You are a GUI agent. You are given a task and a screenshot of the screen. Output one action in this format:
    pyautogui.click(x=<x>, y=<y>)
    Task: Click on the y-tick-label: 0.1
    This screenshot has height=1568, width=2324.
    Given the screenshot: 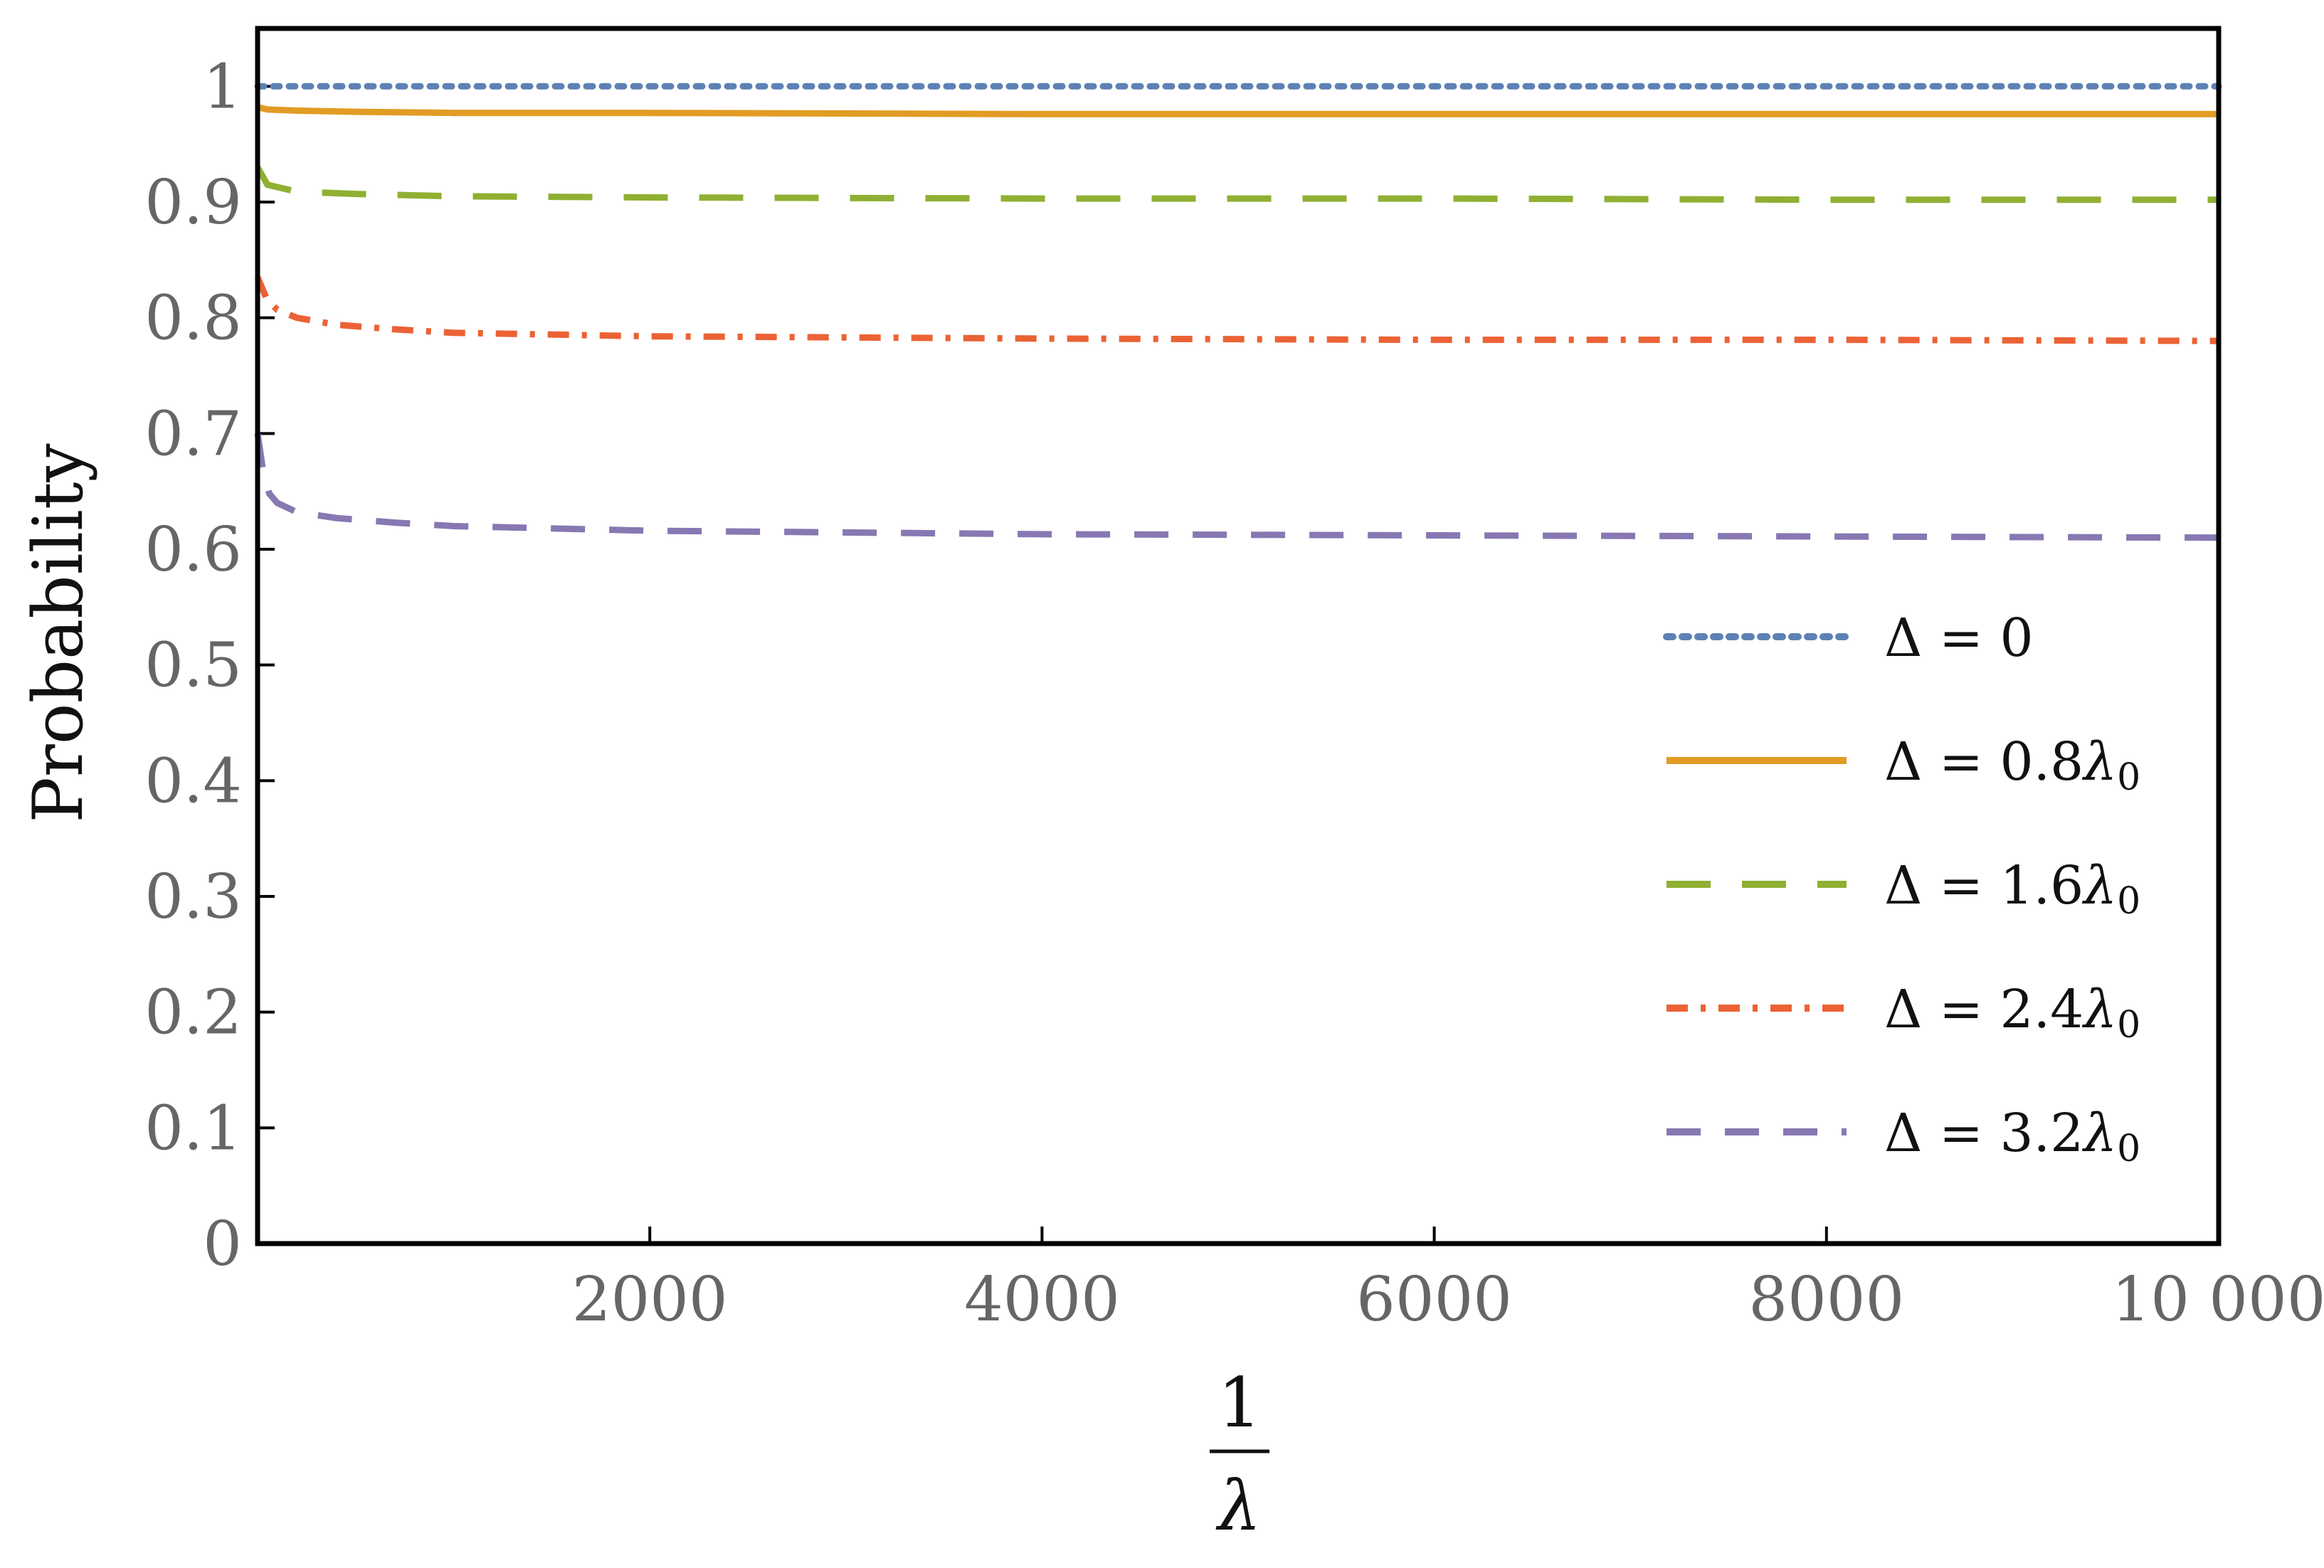 What is the action you would take?
    pyautogui.click(x=193, y=1128)
    